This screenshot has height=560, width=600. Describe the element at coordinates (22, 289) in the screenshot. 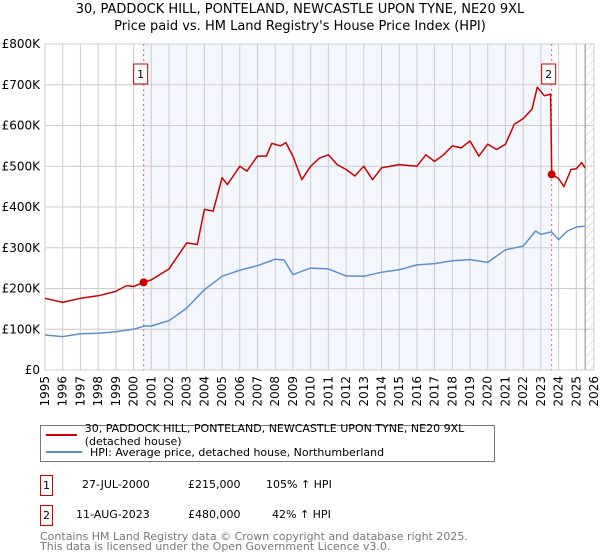

I see `y-tick-label: £200K` at that location.